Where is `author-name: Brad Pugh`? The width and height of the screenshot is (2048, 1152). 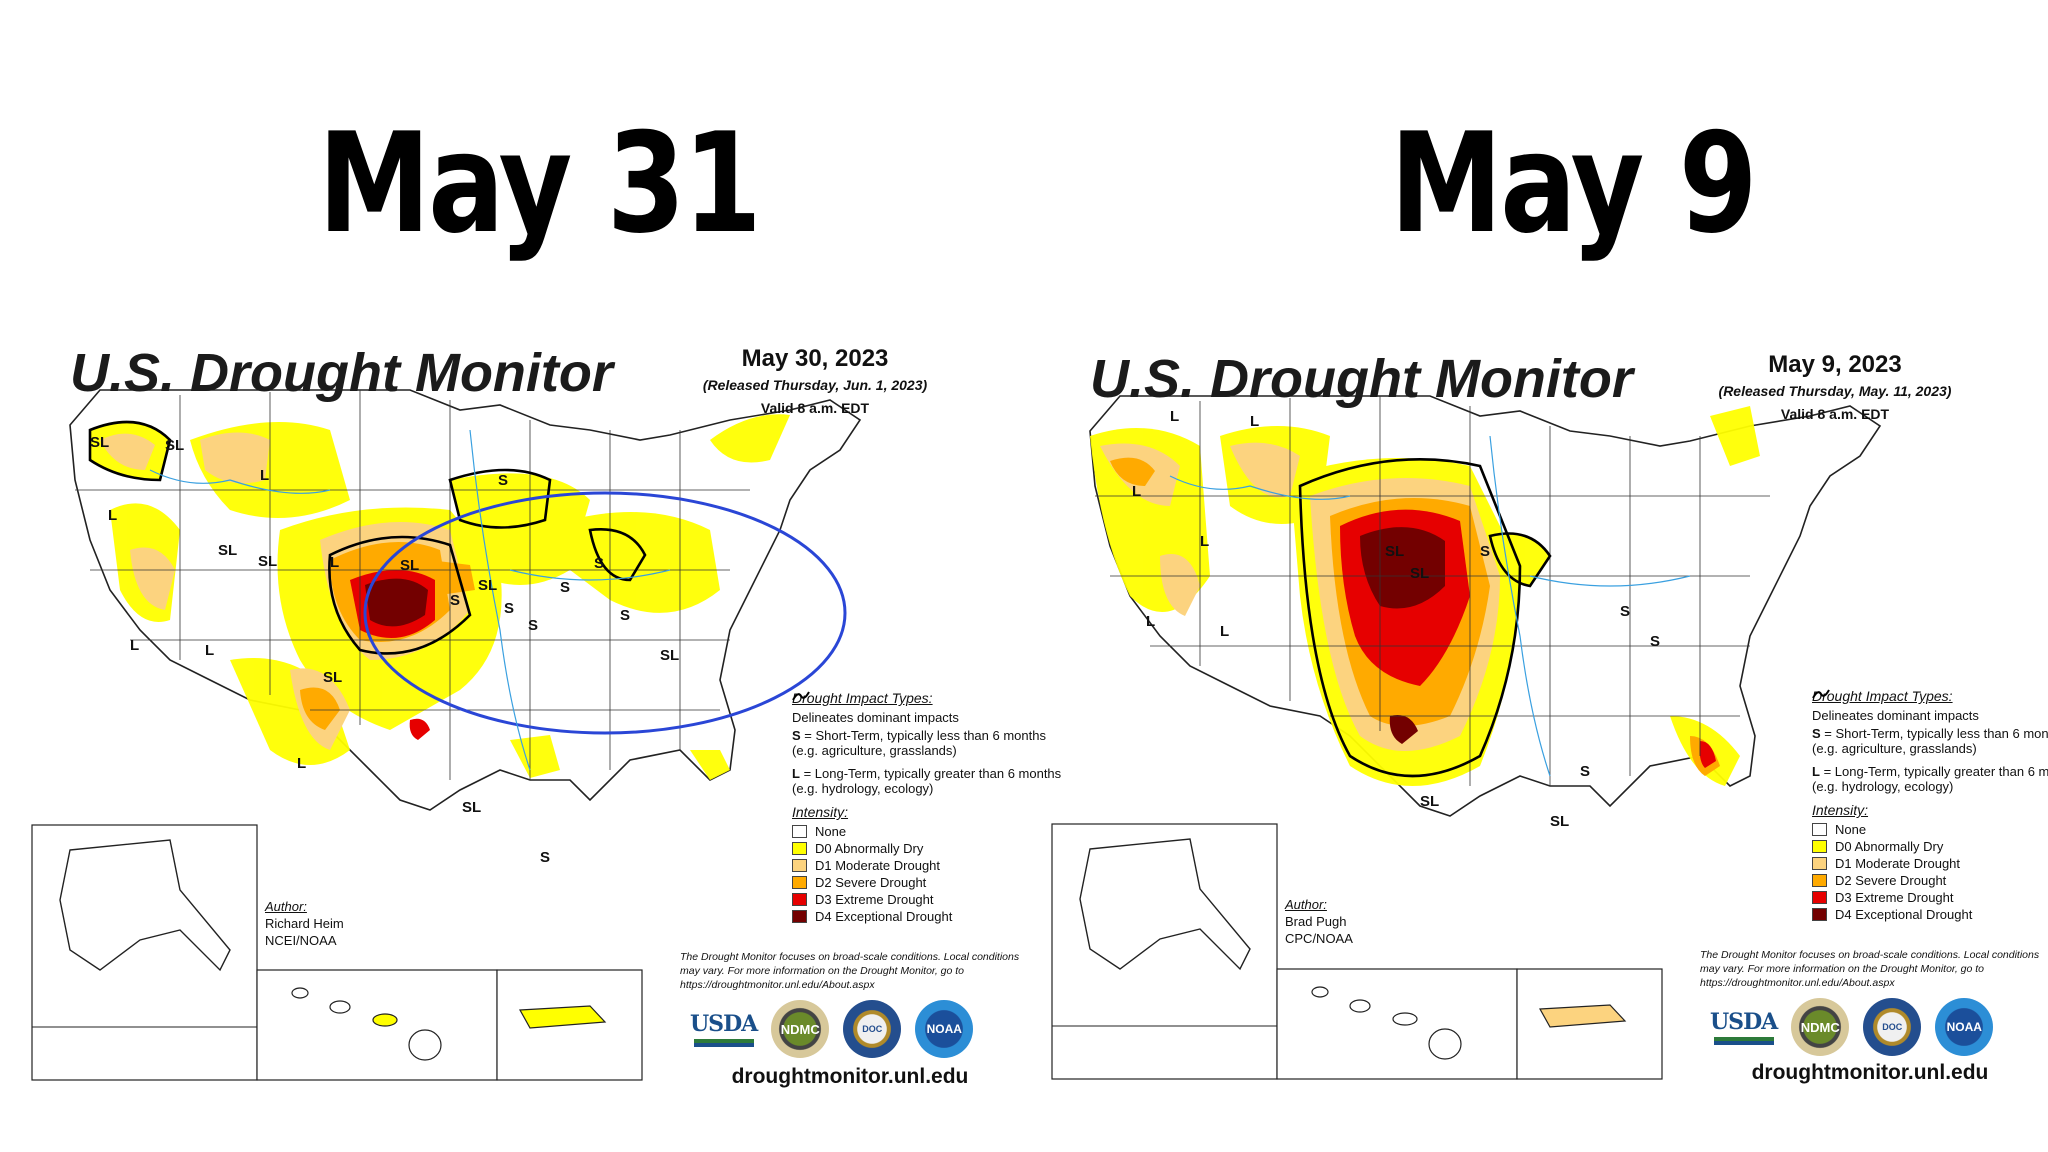 author-name: Brad Pugh is located at coordinates (1316, 921).